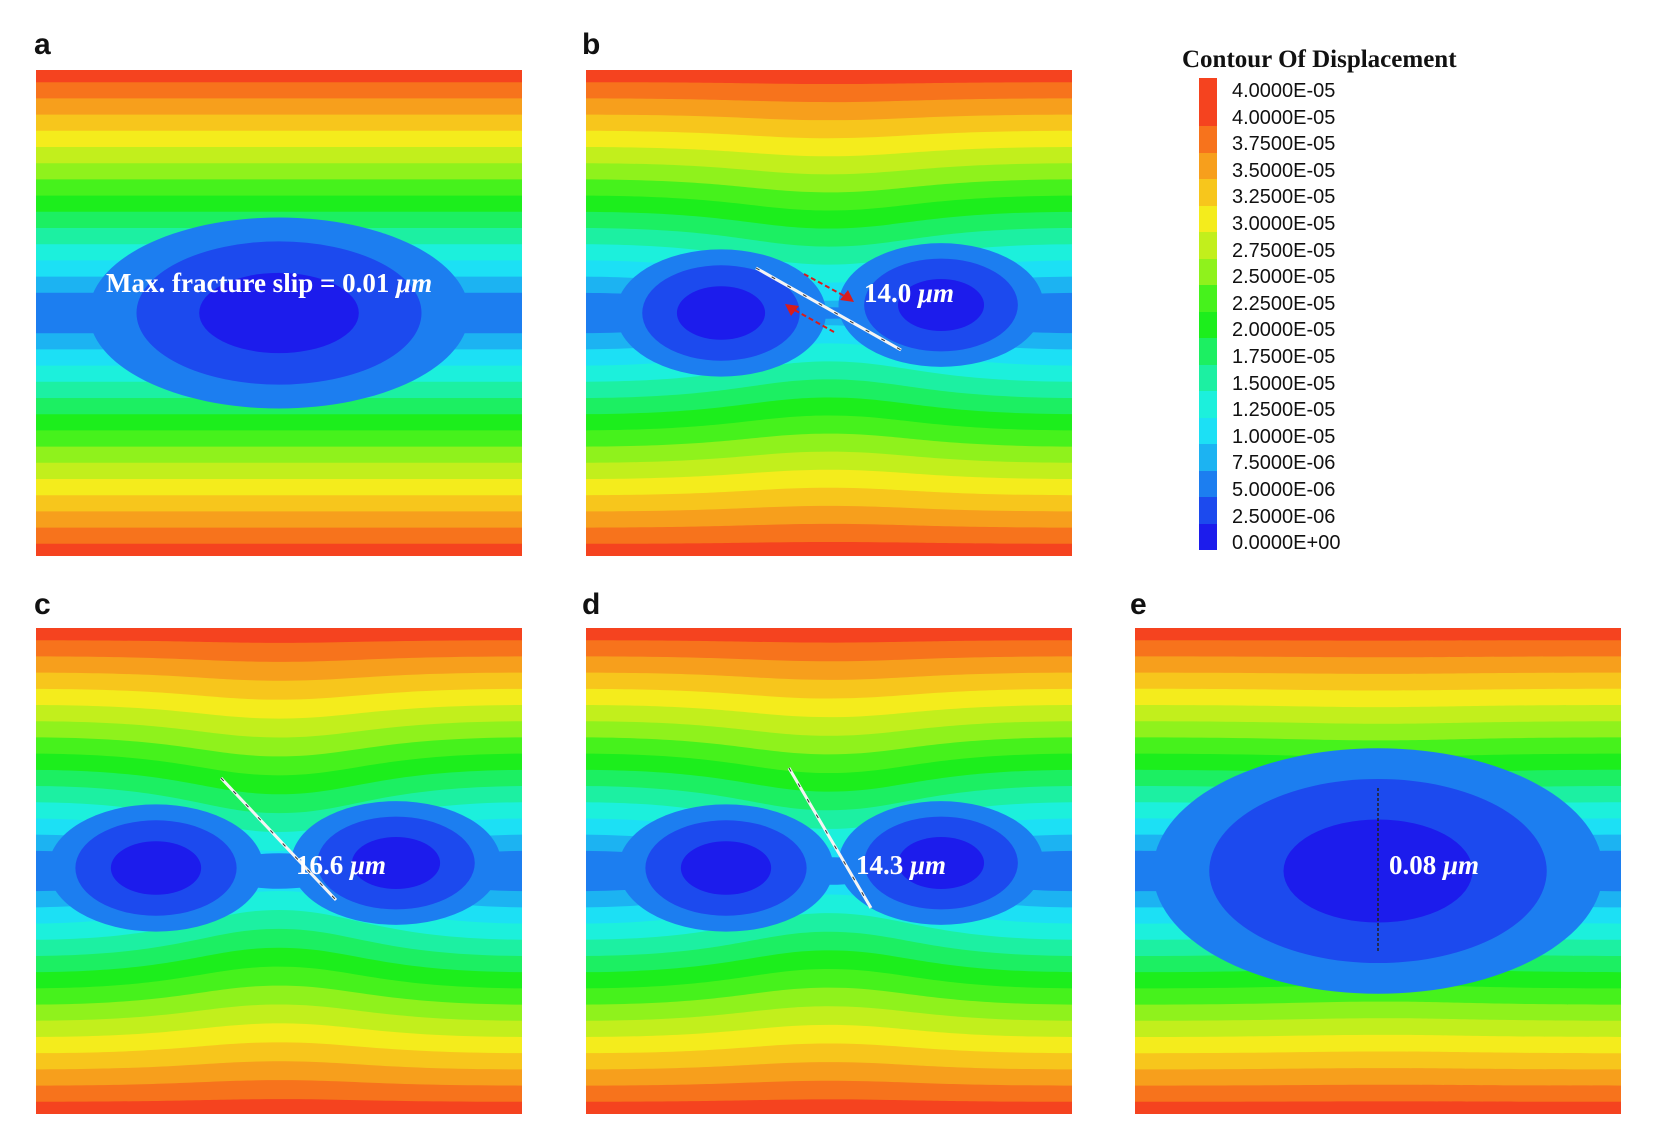 Image resolution: width=1655 pixels, height=1132 pixels. Describe the element at coordinates (1284, 303) in the screenshot. I see `legend-label: 2.2500E-05` at that location.